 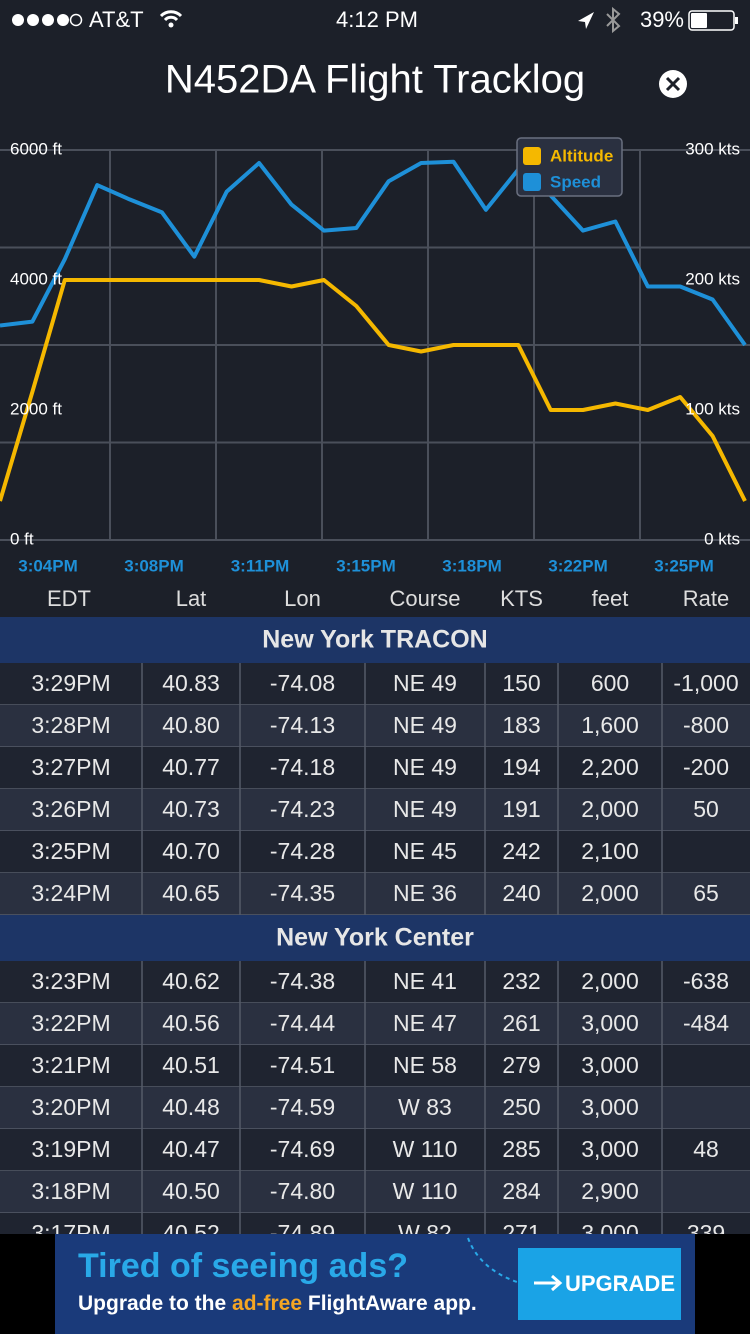 I want to click on table-cell: -74.59, so click(x=302, y=1107).